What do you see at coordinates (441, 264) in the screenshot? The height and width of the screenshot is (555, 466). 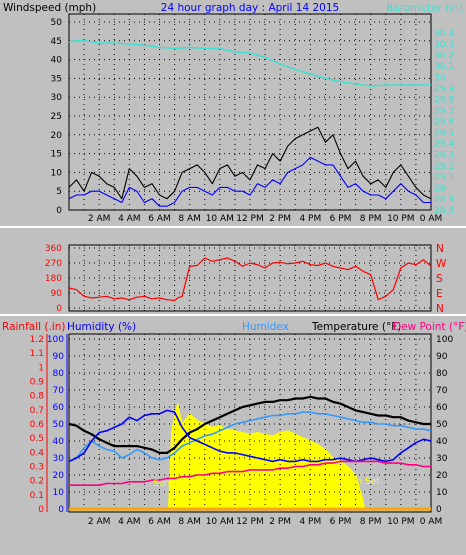 I see `compass-tick-label: W` at bounding box center [441, 264].